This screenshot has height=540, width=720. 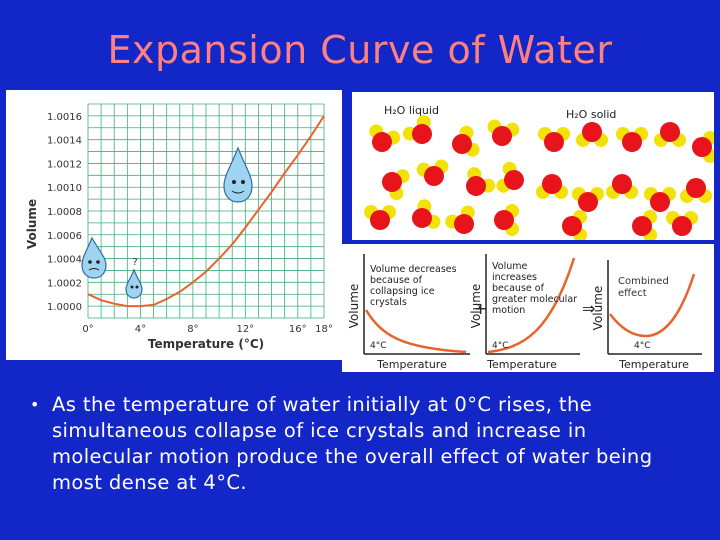 What do you see at coordinates (598, 308) in the screenshot?
I see `combined-ylabel: Volume` at bounding box center [598, 308].